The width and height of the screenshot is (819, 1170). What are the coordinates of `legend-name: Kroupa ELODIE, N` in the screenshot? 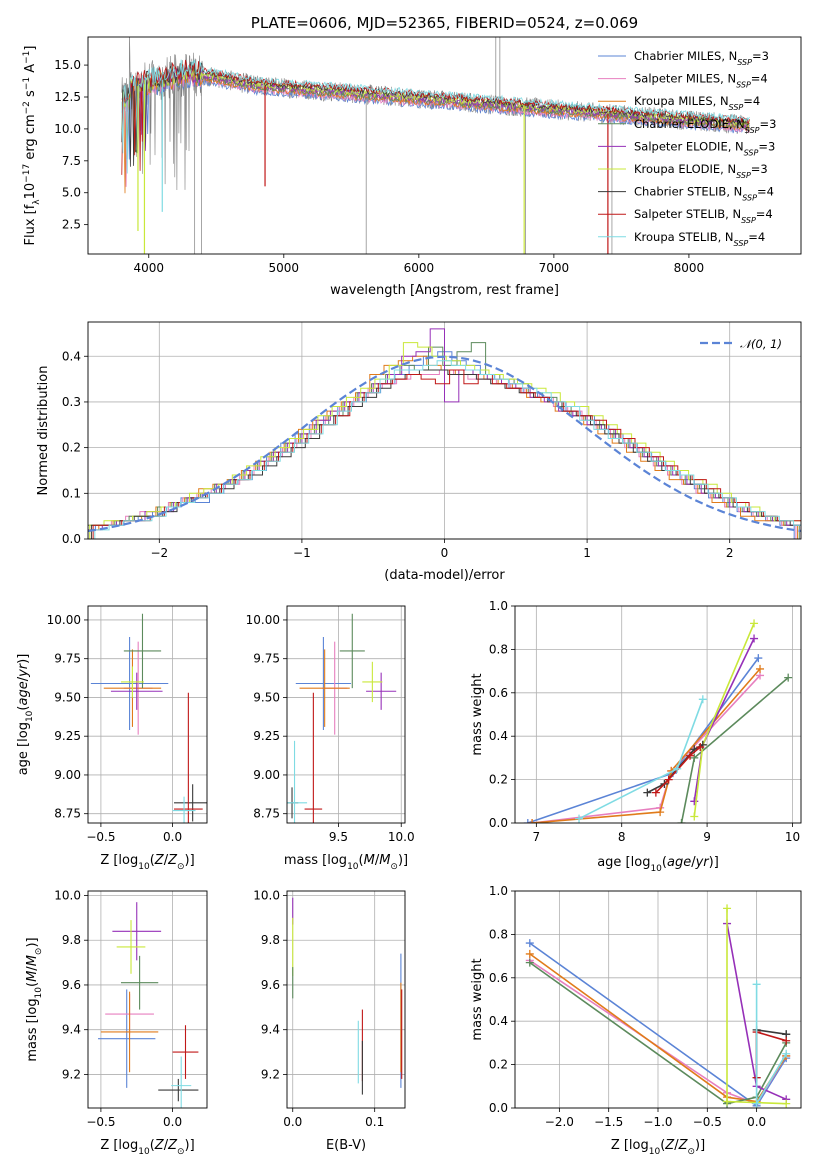 It's located at (685, 169).